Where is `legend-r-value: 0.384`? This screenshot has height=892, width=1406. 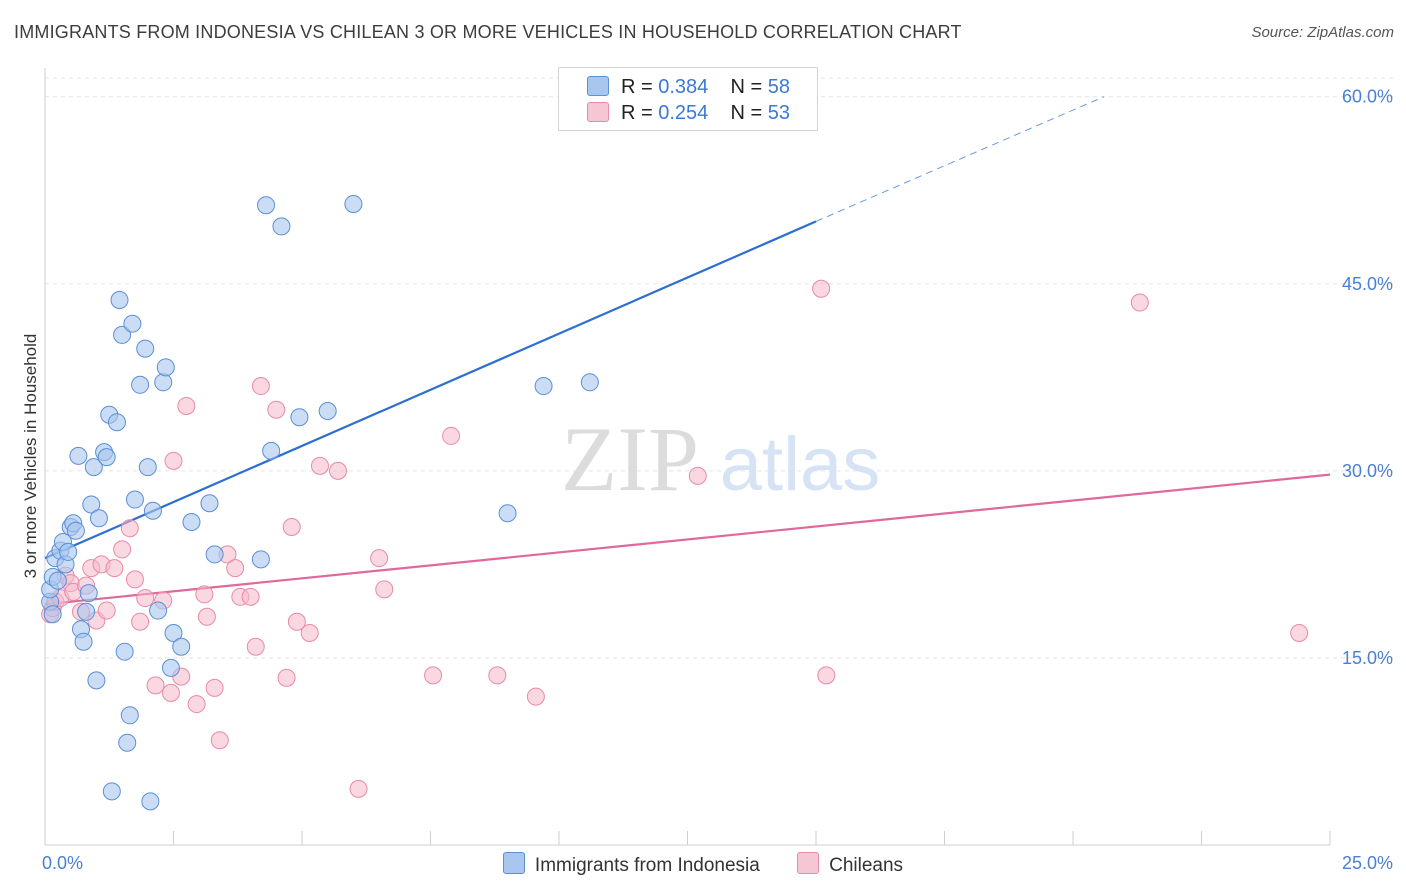
legend-r-value: 0.384 is located at coordinates (683, 87).